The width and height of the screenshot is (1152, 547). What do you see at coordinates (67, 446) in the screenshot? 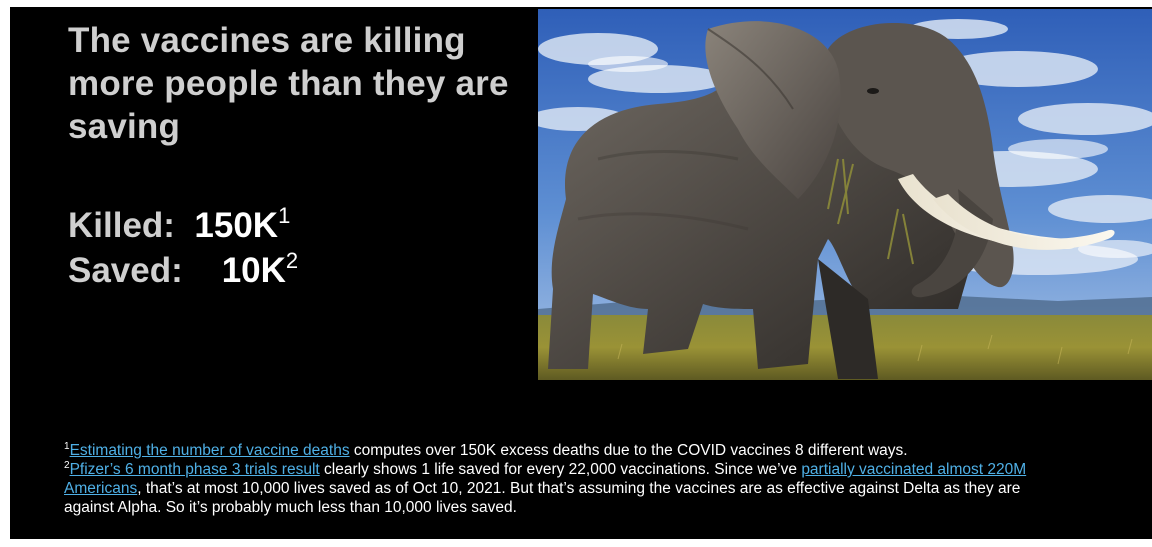
I see `footnote-1-ref: 1` at bounding box center [67, 446].